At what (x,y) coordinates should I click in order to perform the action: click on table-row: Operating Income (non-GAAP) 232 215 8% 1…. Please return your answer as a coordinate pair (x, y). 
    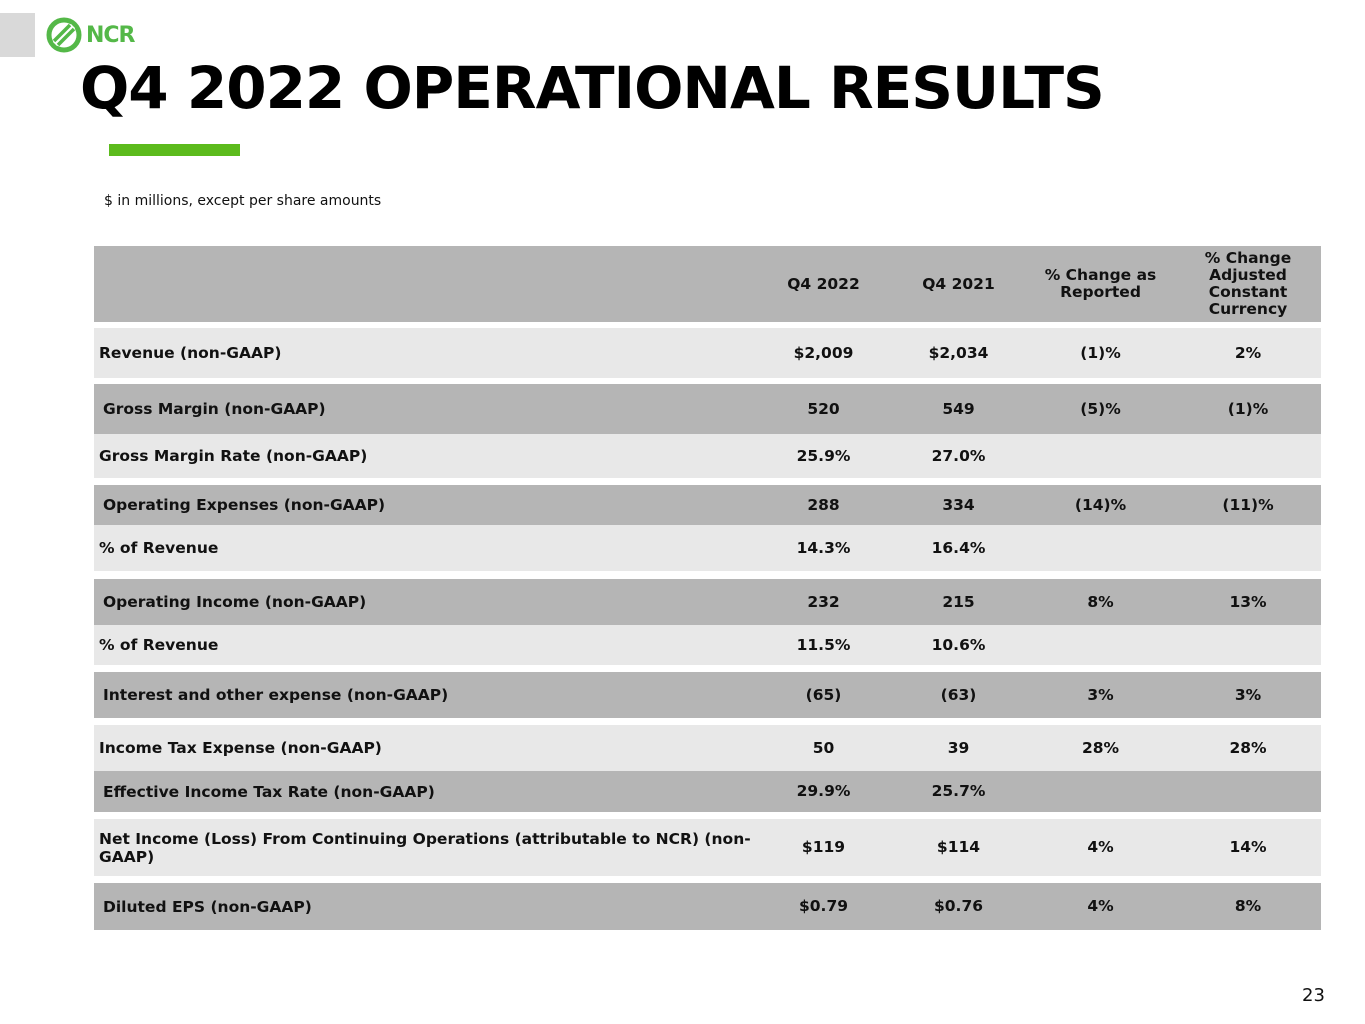
    Looking at the image, I should click on (707, 602).